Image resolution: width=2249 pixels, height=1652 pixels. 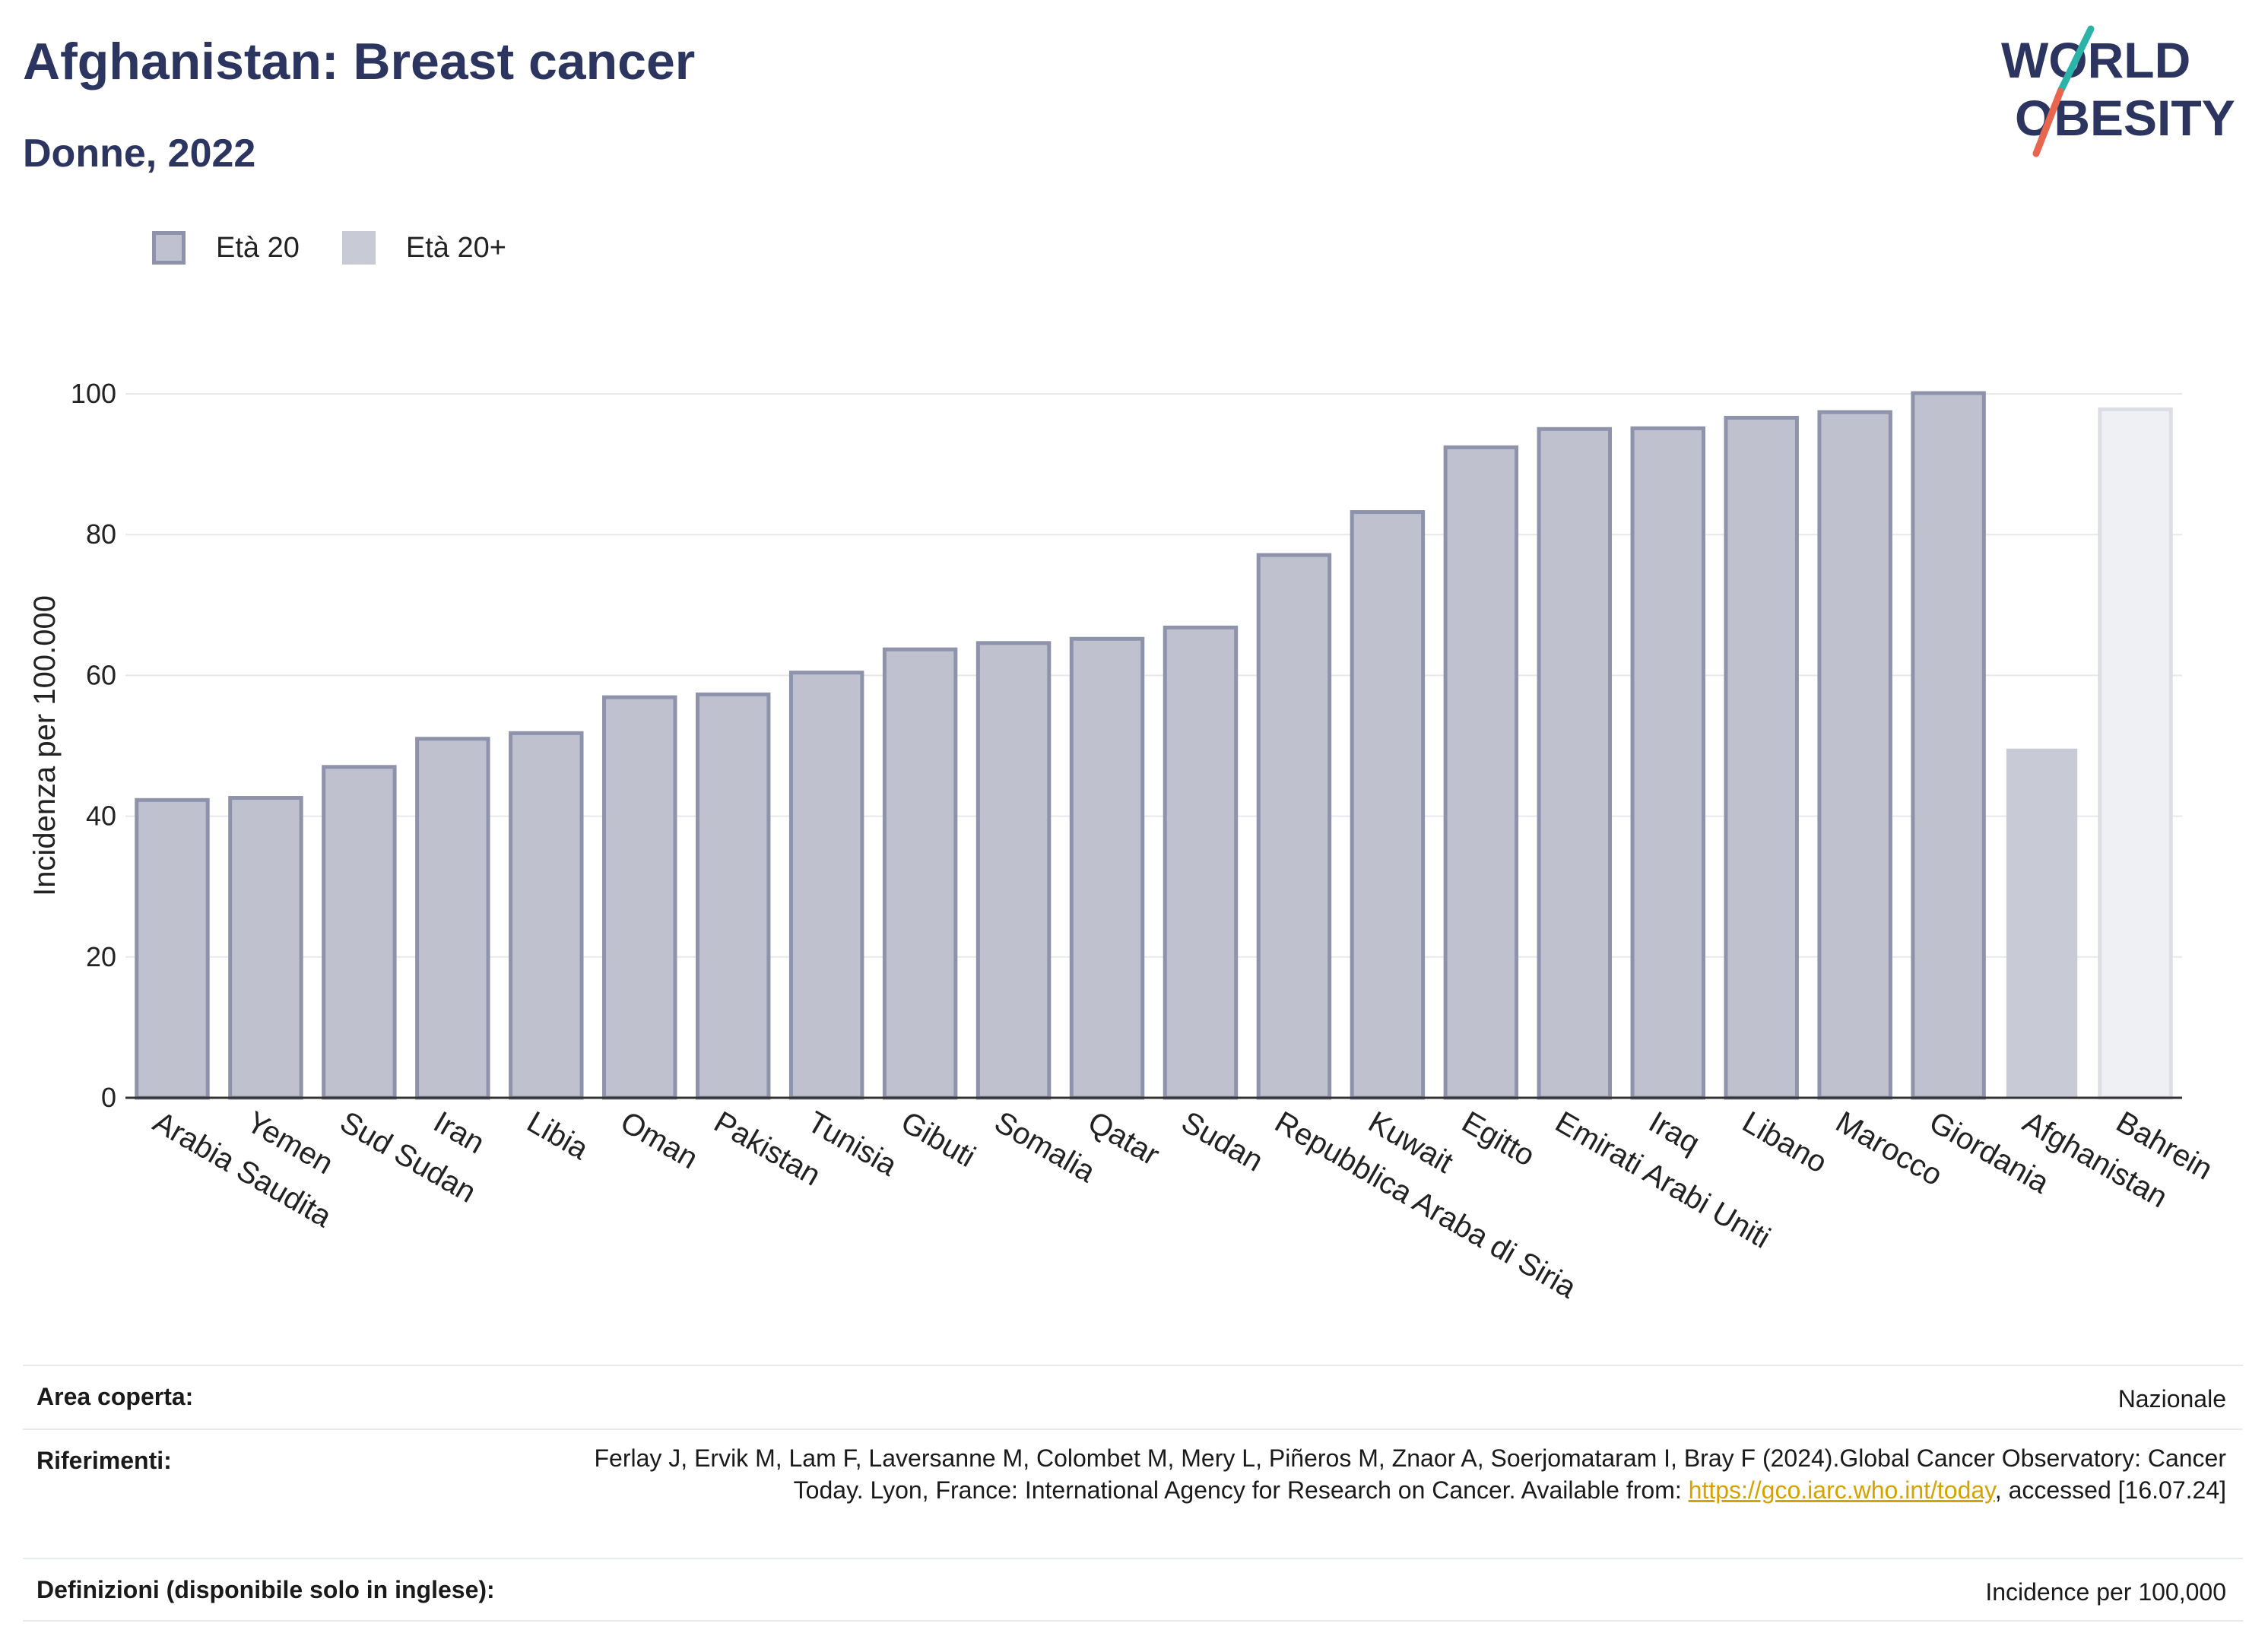 What do you see at coordinates (1045, 1147) in the screenshot?
I see `x-tick-label: Somalia` at bounding box center [1045, 1147].